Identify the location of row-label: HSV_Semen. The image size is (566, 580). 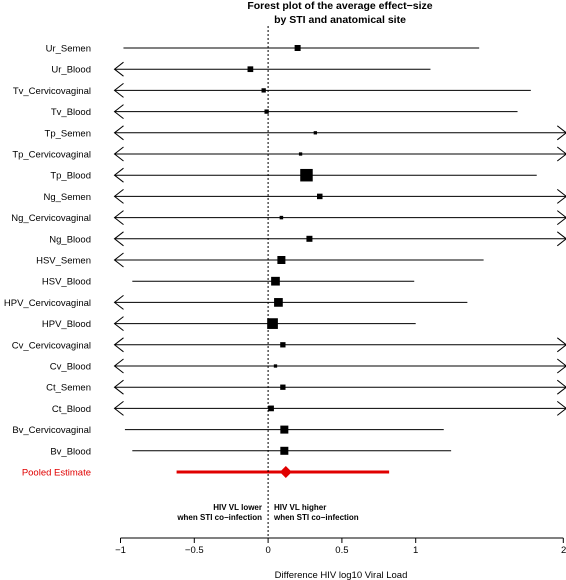
(63, 261).